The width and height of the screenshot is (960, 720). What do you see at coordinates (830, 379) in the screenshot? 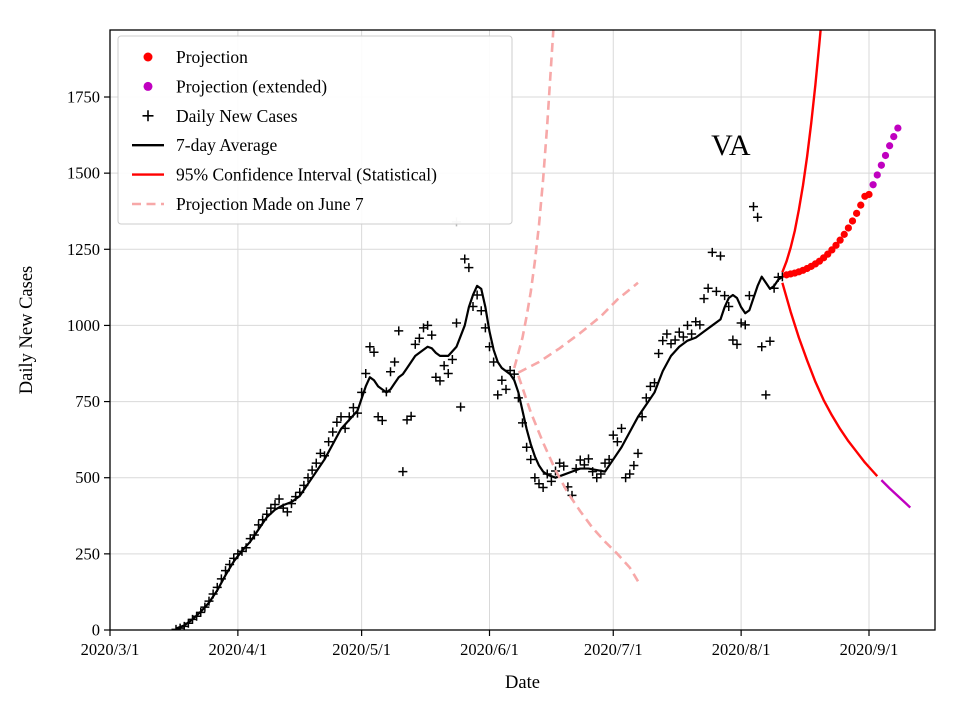
I see `series-95-ci-lower` at bounding box center [830, 379].